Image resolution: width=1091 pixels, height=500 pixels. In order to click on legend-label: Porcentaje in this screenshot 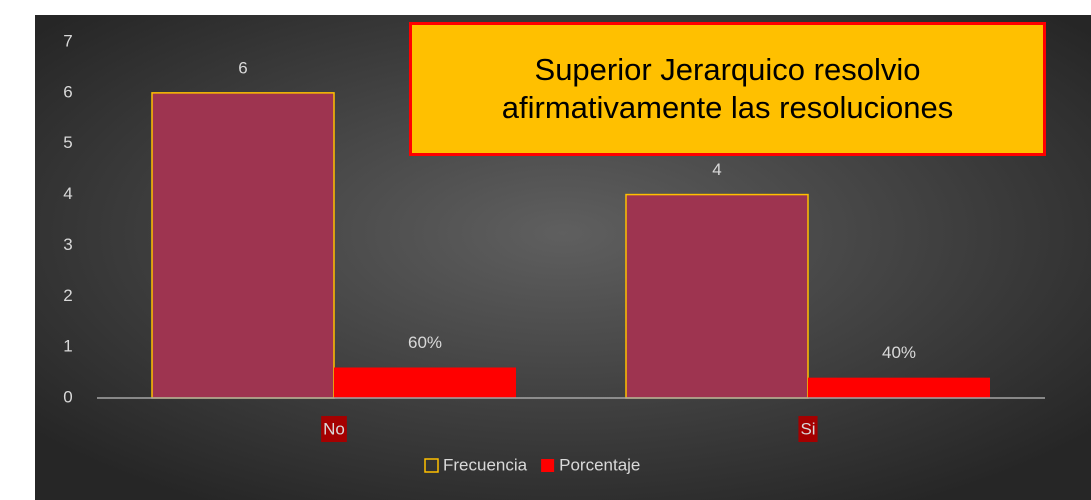, I will do `click(599, 464)`.